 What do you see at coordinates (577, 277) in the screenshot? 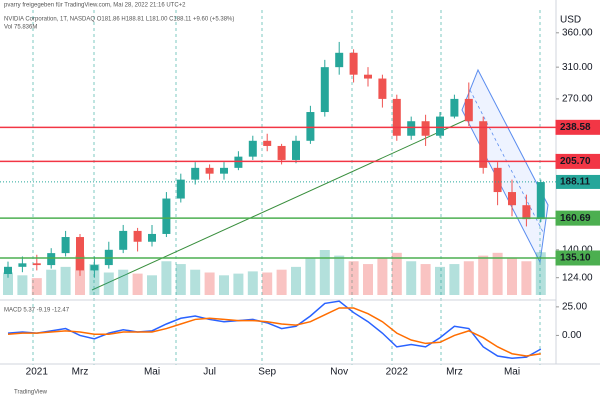
I see `y-tick-label: 124.00` at bounding box center [577, 277].